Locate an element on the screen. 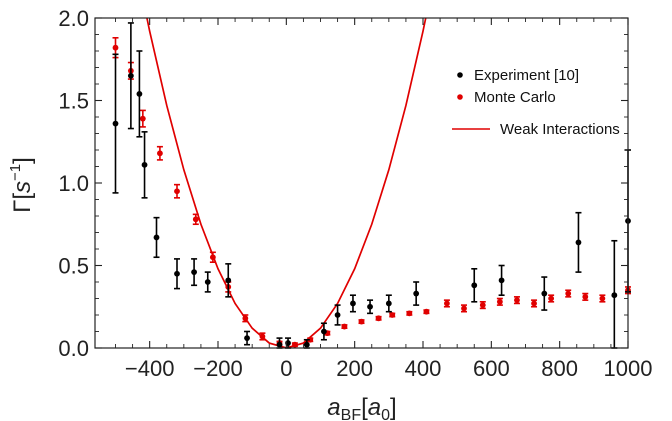 The image size is (672, 421). legend-item-experiment: Experiment [10] is located at coordinates (518, 75).